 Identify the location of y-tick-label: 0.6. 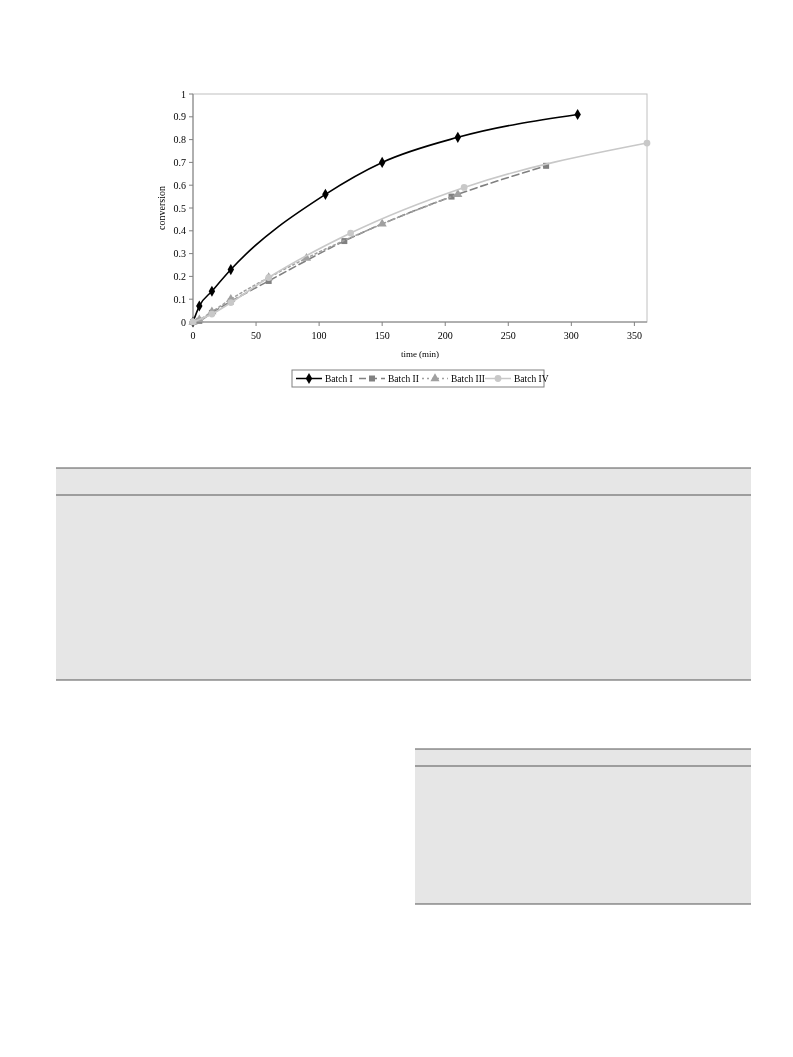
(179, 185).